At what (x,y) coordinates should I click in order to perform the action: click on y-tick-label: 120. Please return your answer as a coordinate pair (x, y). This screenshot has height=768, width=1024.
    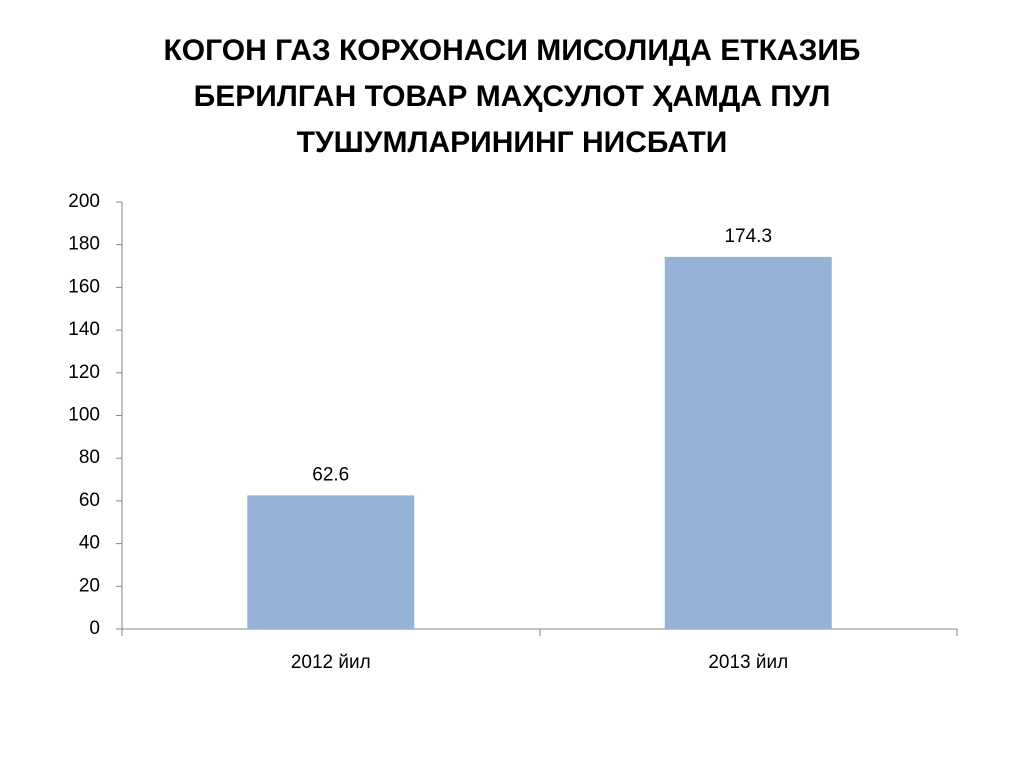
    Looking at the image, I should click on (84, 372).